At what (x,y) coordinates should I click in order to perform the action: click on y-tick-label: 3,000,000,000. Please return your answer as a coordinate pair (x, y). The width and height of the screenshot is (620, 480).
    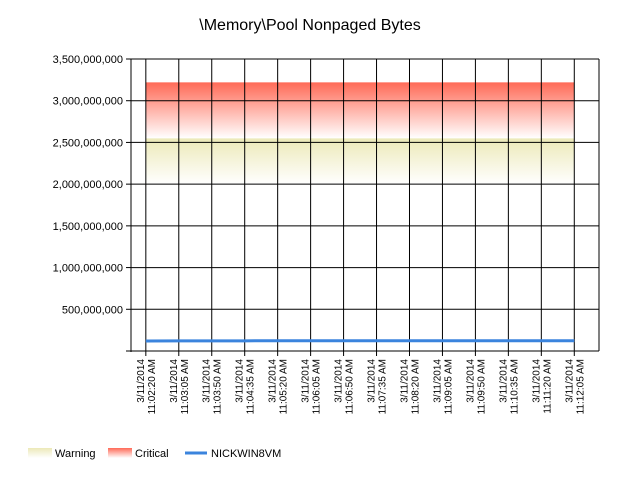
    Looking at the image, I should click on (88, 102).